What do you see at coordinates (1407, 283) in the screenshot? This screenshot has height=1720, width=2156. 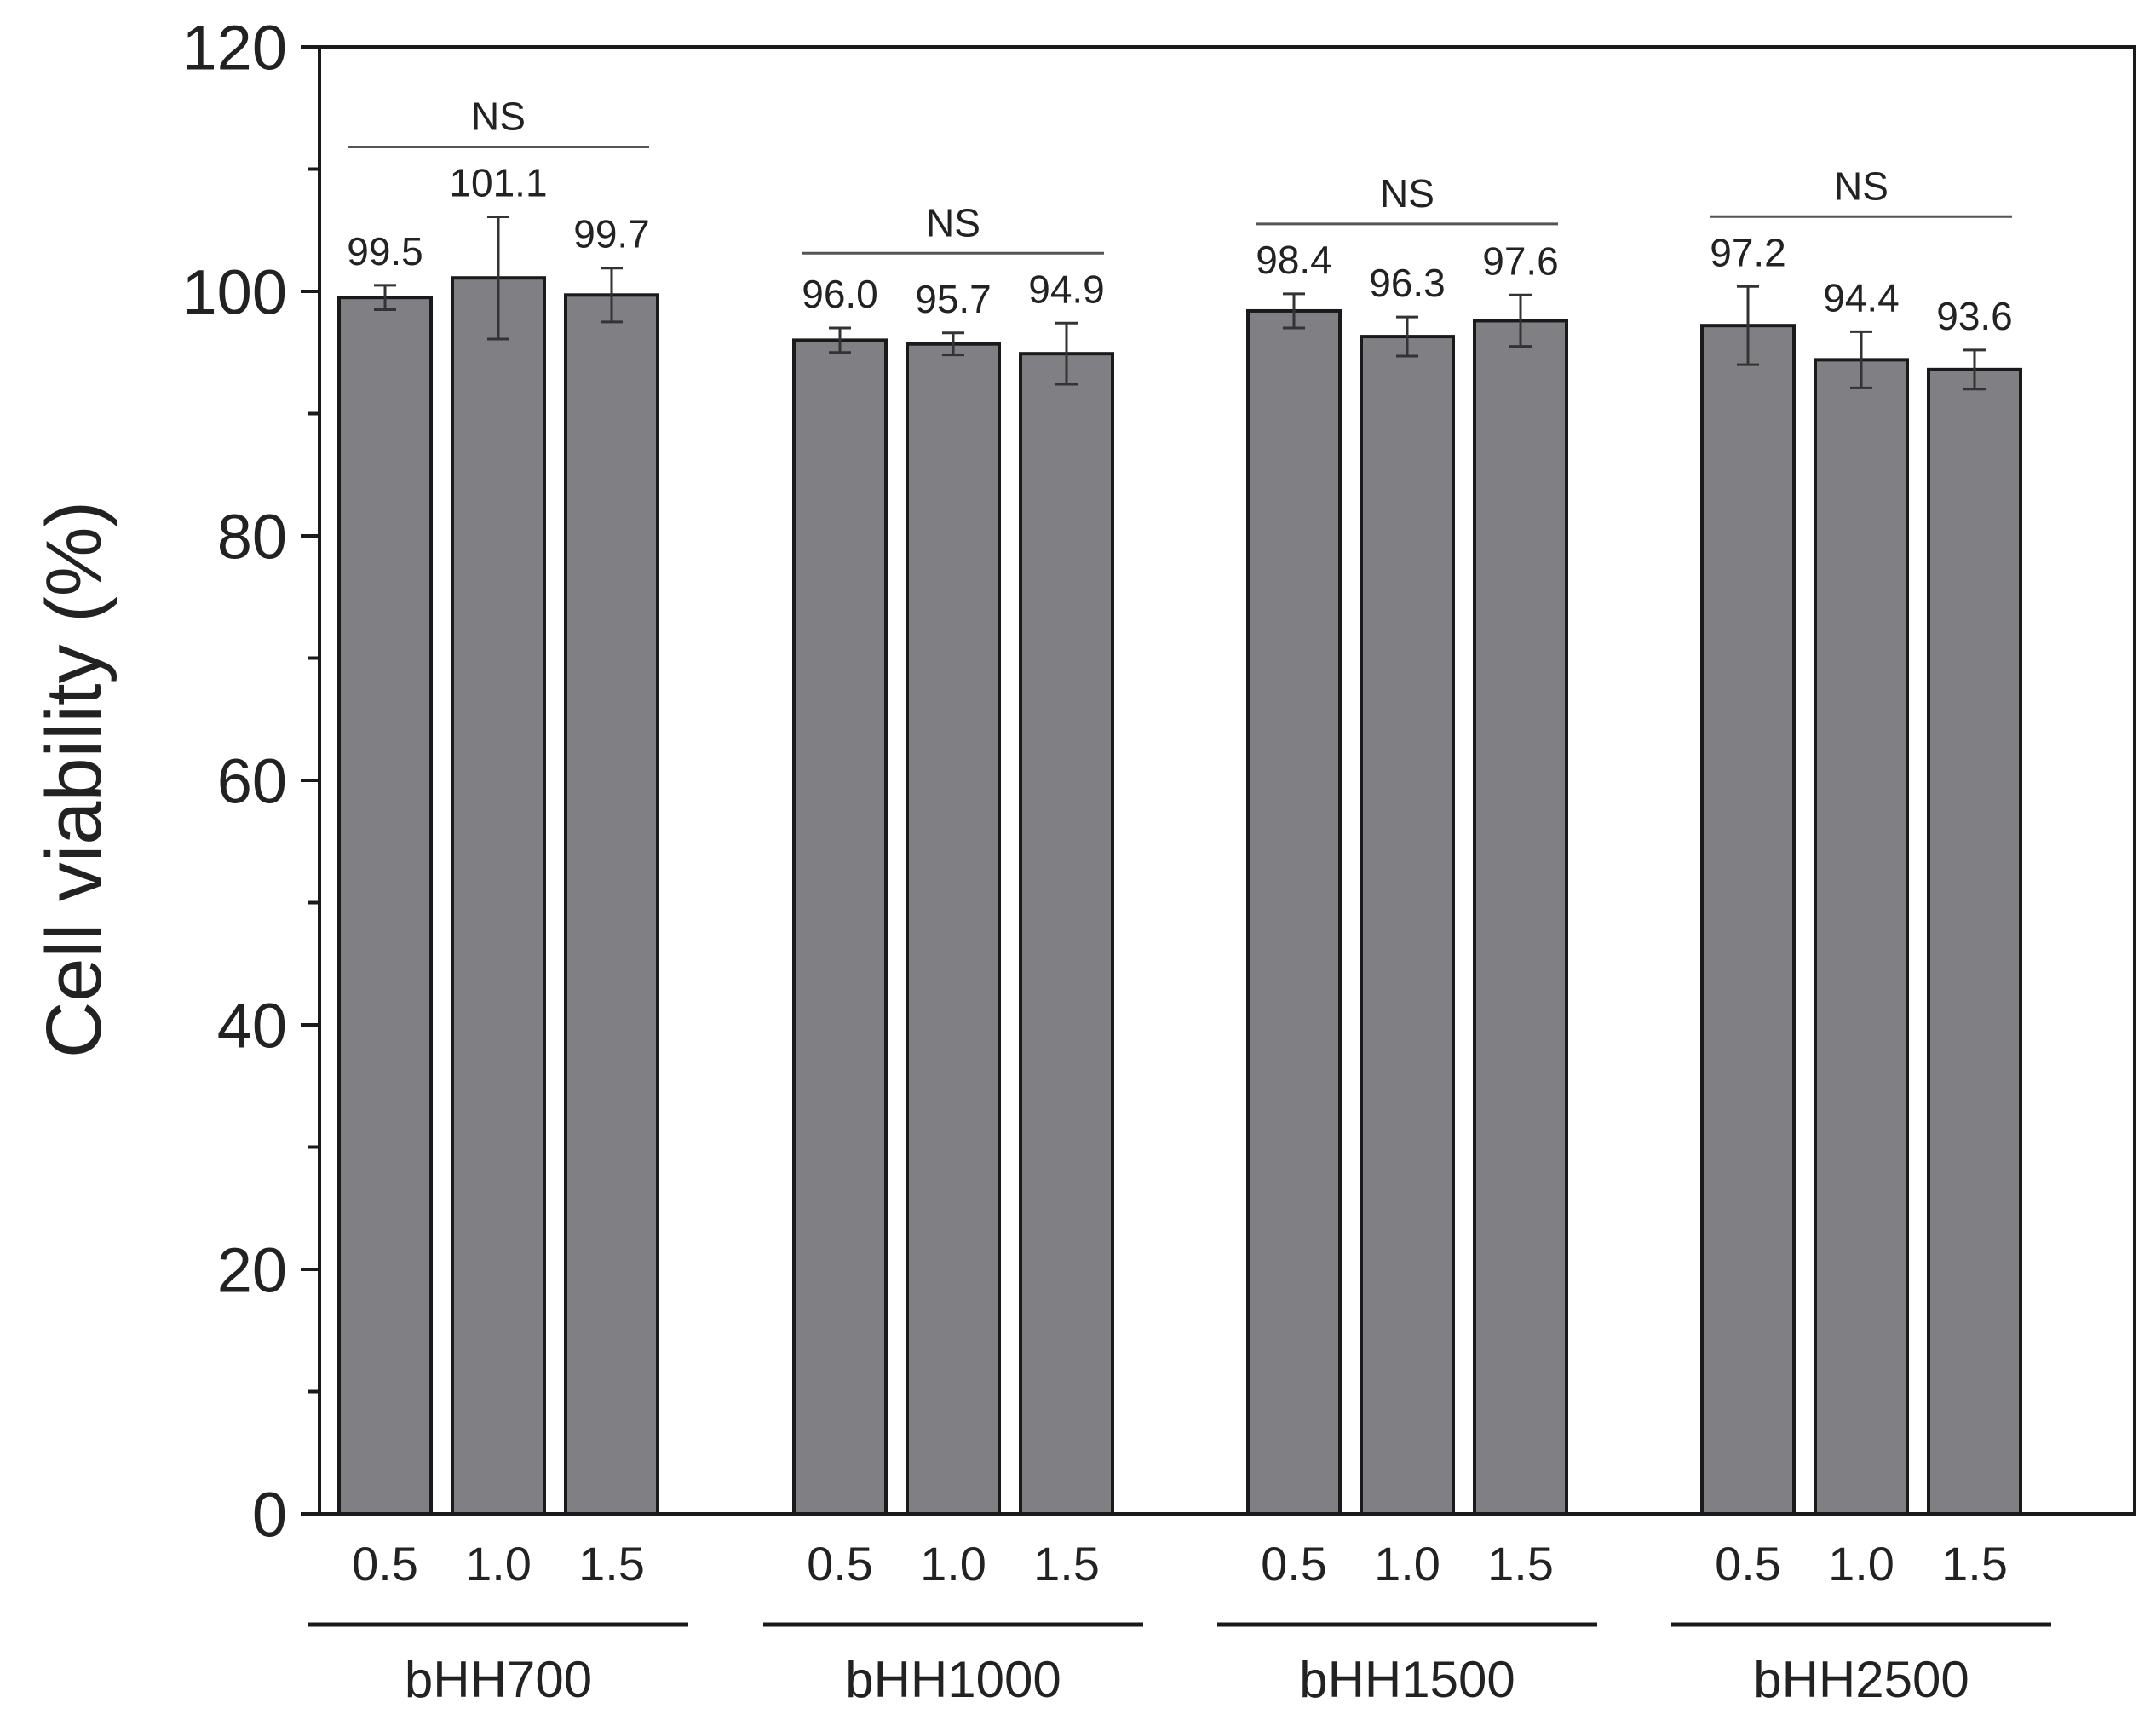 I see `value-label: 96.3` at bounding box center [1407, 283].